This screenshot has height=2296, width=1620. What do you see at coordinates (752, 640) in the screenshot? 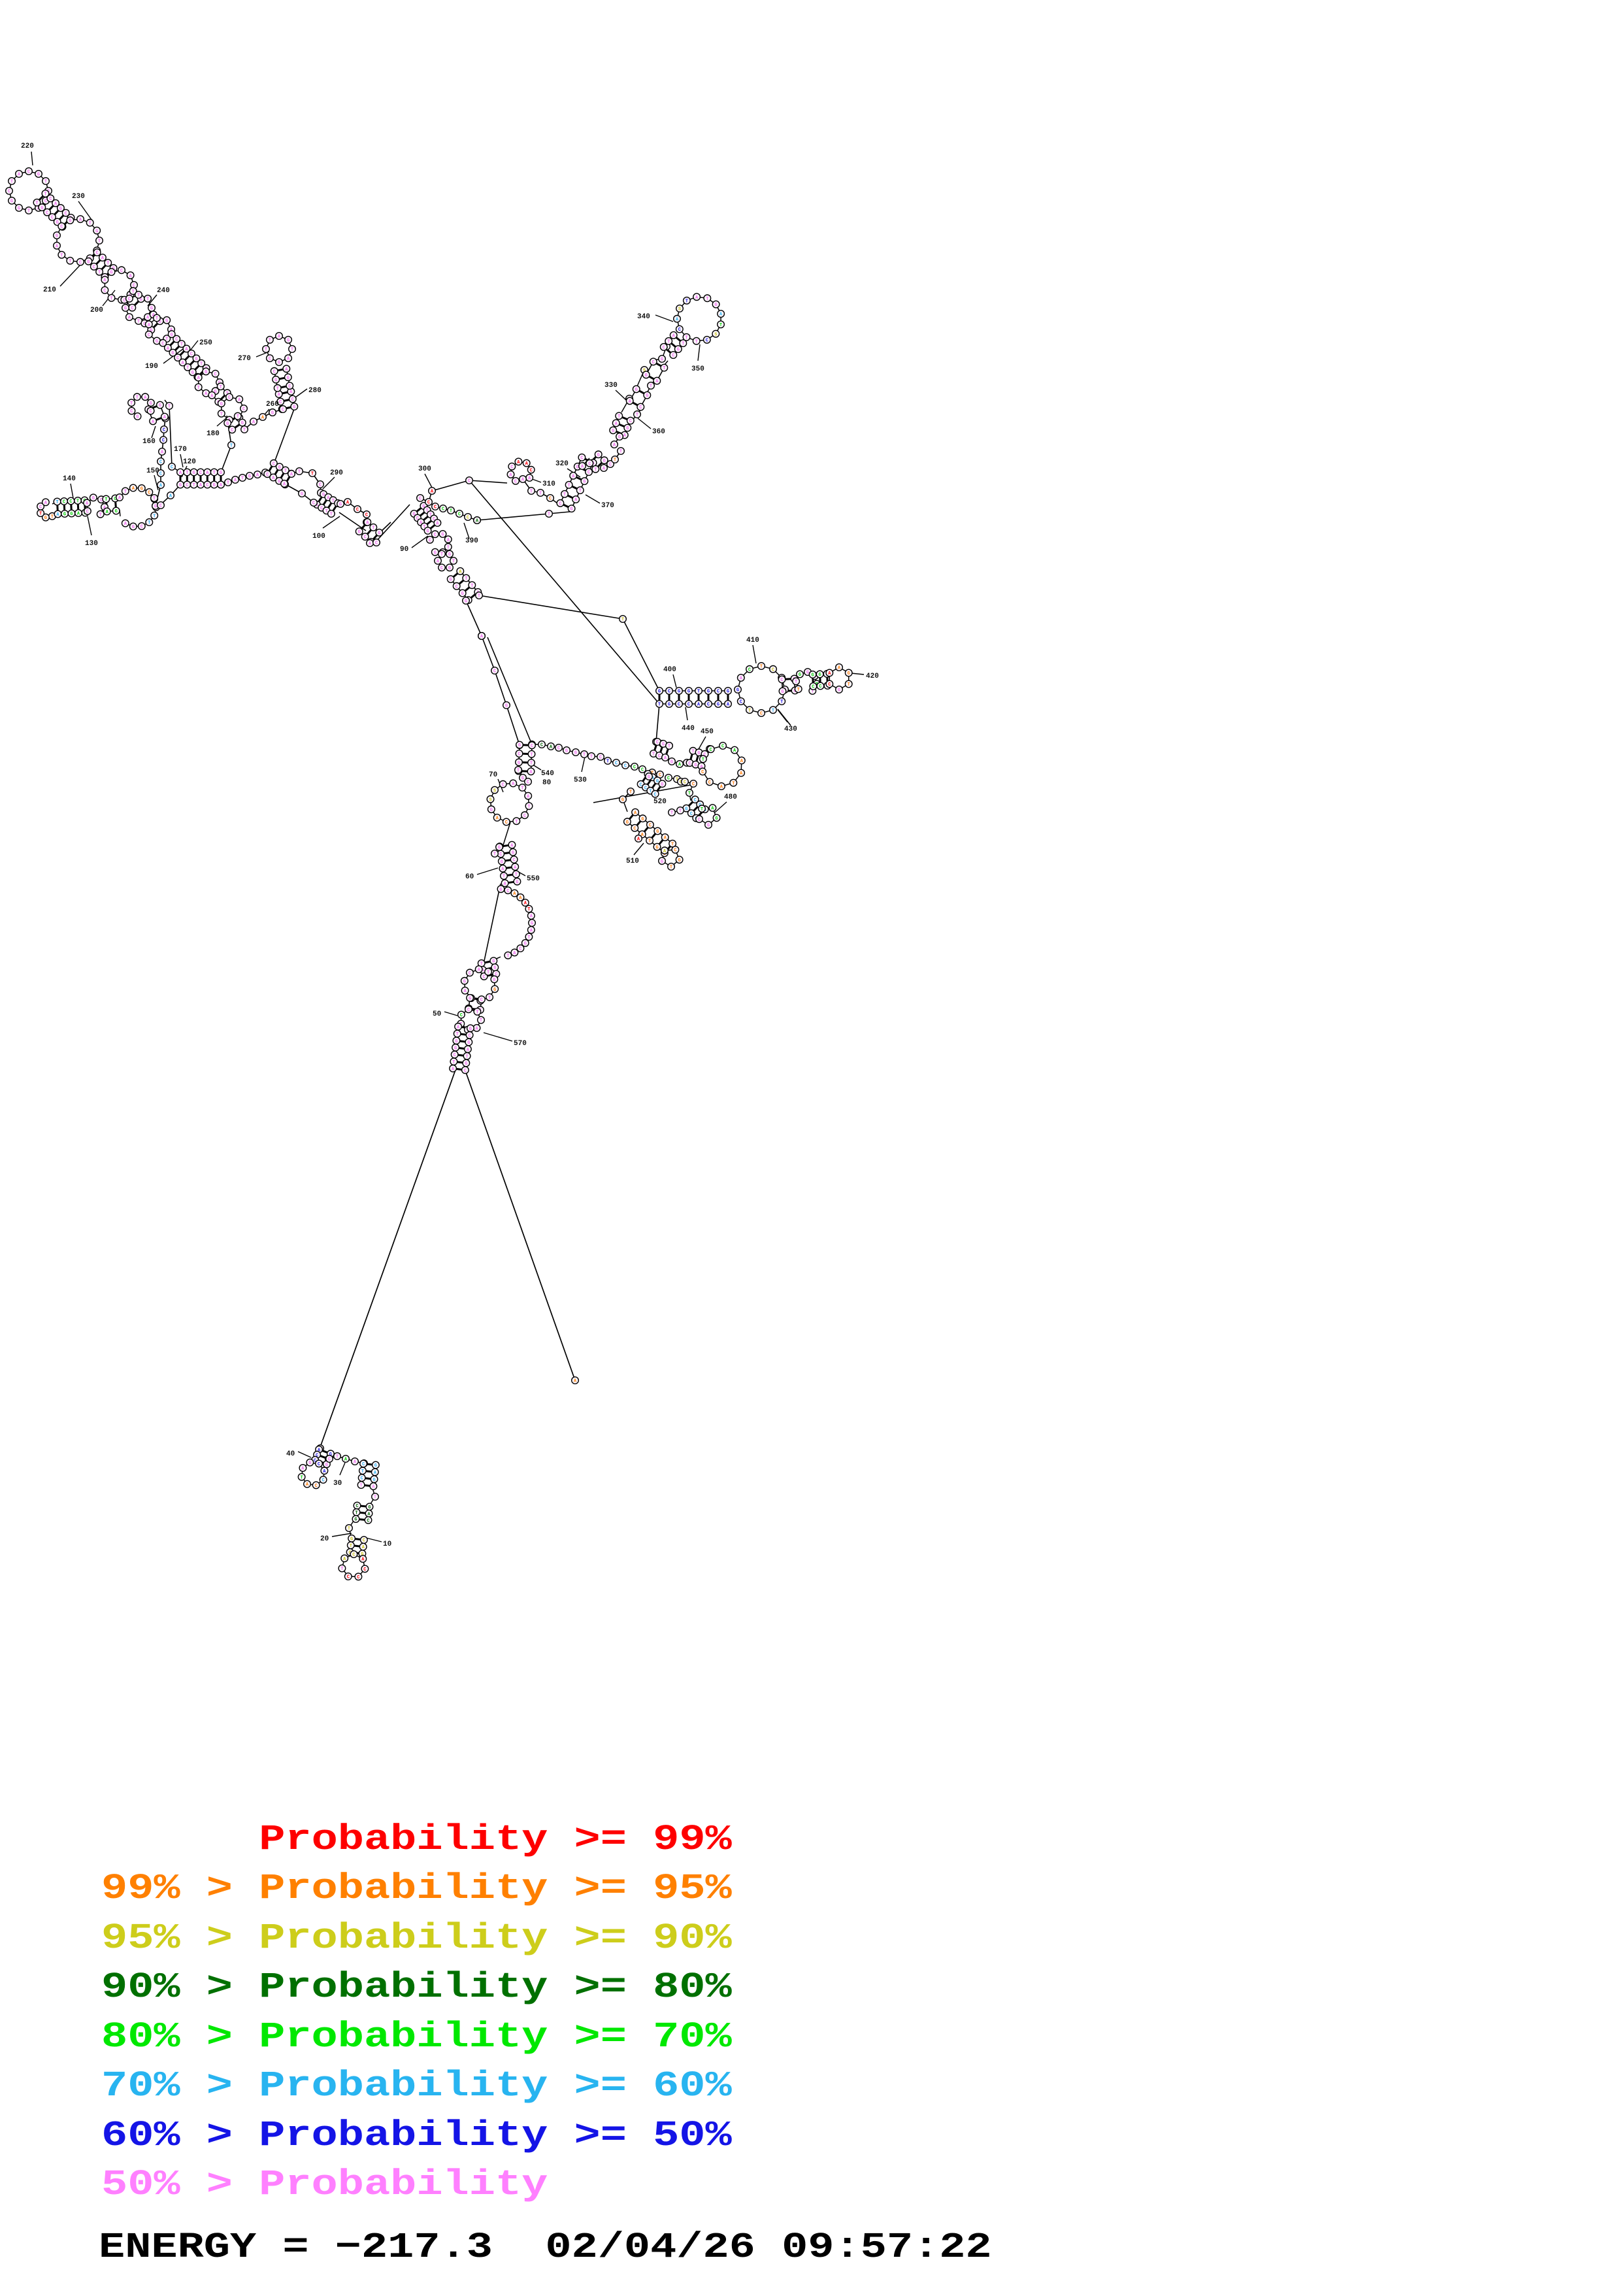
I see `svg-text: 410` at bounding box center [752, 640].